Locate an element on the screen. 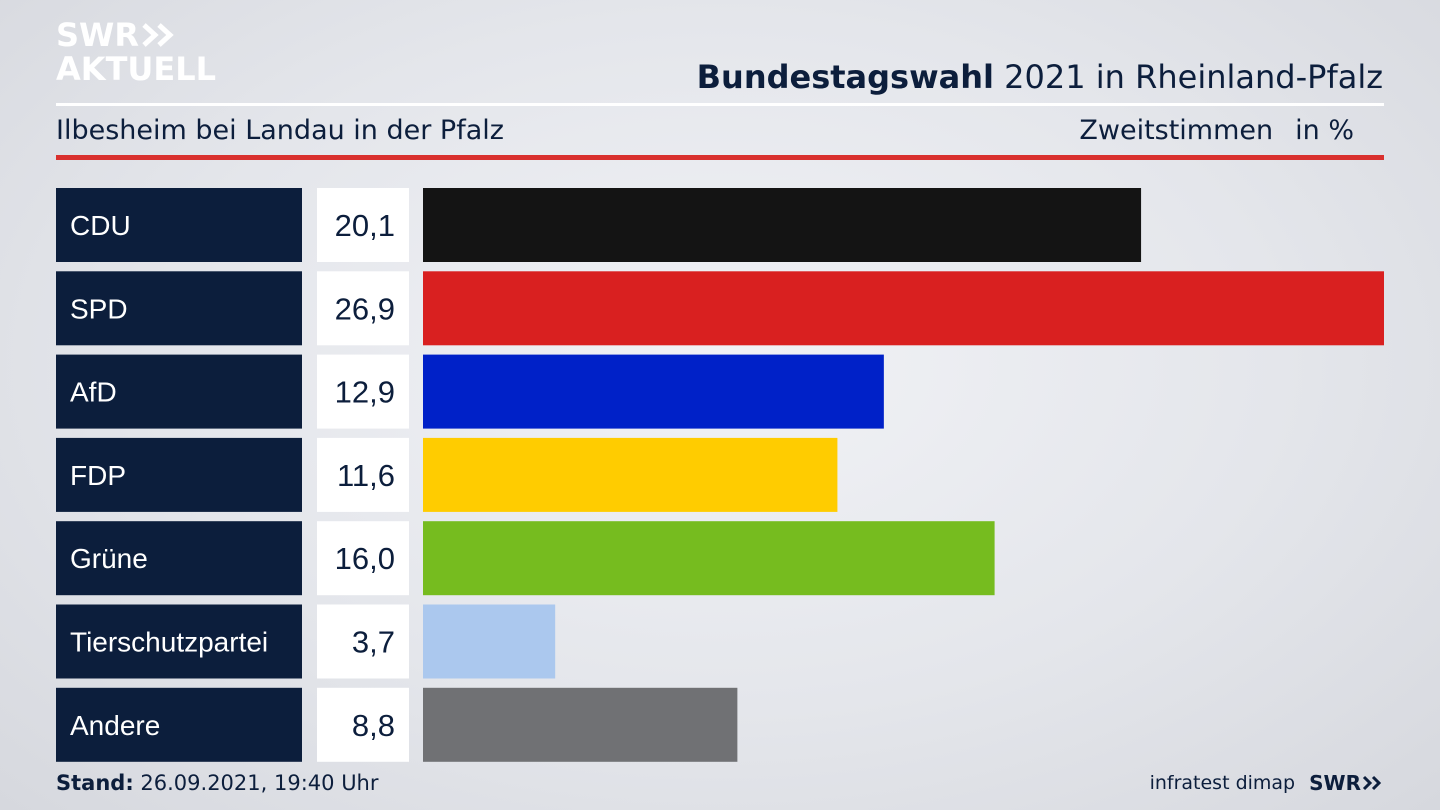  value-box-fdp is located at coordinates (363, 474).